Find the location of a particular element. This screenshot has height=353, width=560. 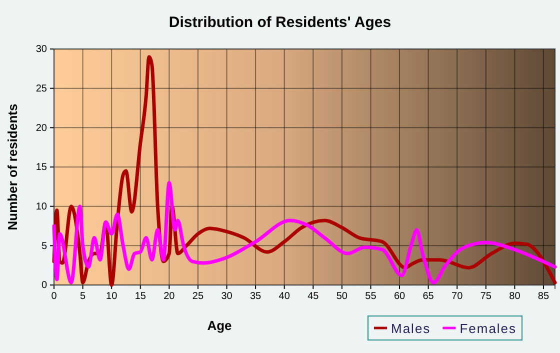

x-tick-label: 20 is located at coordinates (170, 296).